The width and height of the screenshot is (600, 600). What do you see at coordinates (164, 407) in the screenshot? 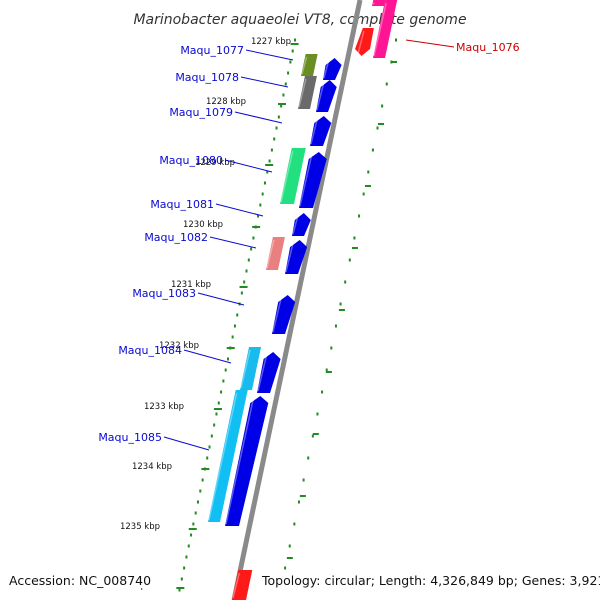
I see `scale-tick-label: 1233 kbp` at bounding box center [164, 407].